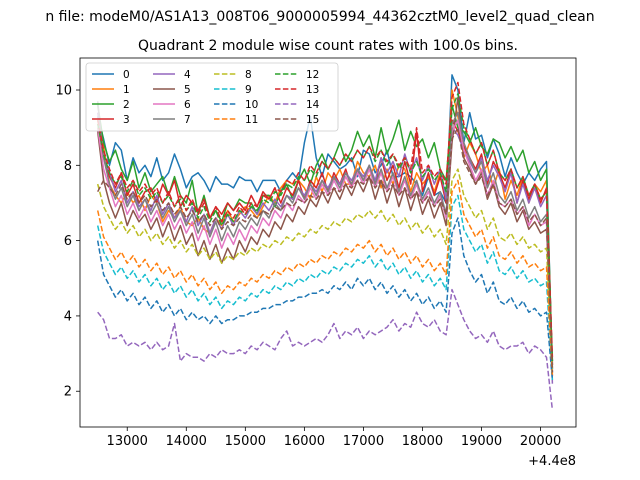 The width and height of the screenshot is (640, 480). Describe the element at coordinates (212, 97) in the screenshot. I see `legend-box` at that location.